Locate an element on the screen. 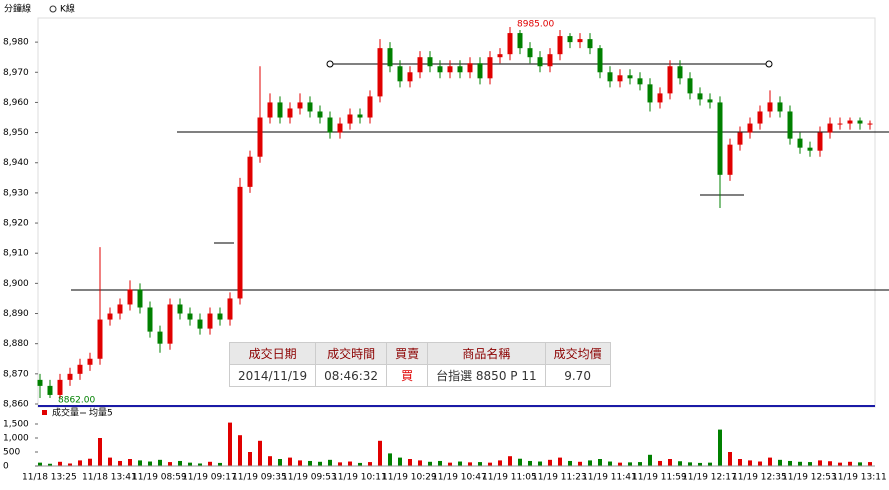 The image size is (889, 490). x-tick-label: 11/19 12:53 is located at coordinates (809, 478).